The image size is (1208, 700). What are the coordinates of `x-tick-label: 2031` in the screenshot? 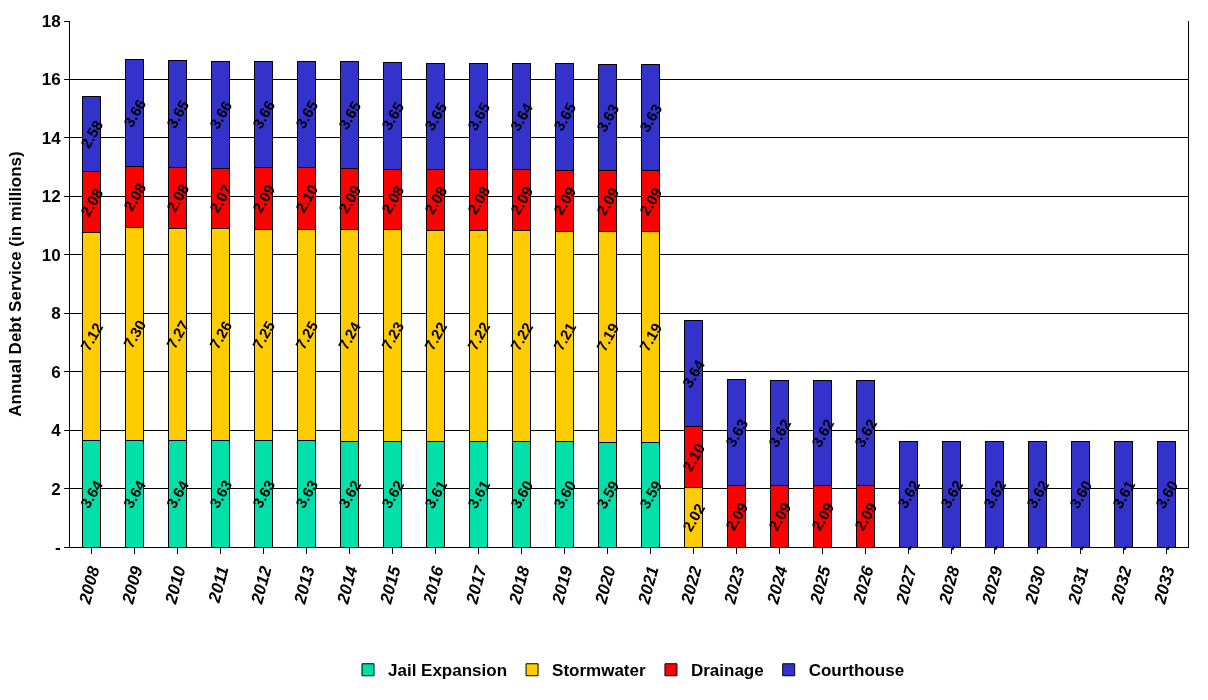 It's located at (1078, 585).